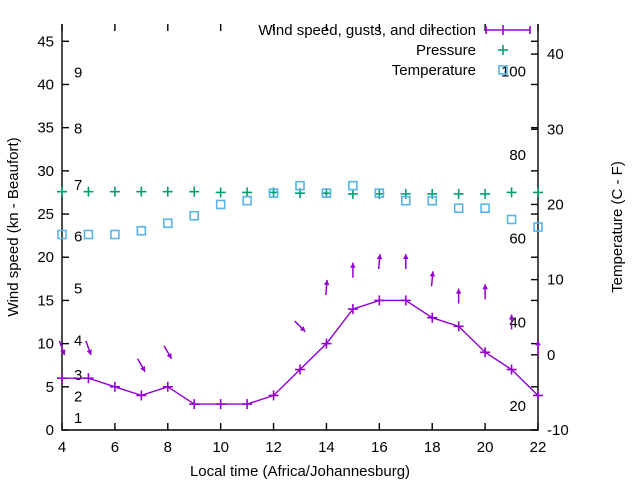 This screenshot has height=480, width=640. What do you see at coordinates (78, 396) in the screenshot?
I see `beaufort-label: 2` at bounding box center [78, 396].